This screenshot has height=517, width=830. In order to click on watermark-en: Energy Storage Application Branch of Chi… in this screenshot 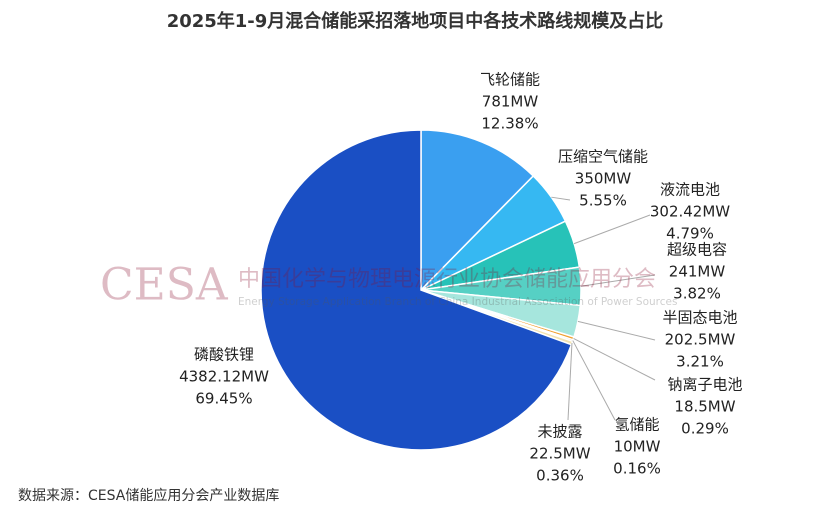, I will do `click(457, 302)`.